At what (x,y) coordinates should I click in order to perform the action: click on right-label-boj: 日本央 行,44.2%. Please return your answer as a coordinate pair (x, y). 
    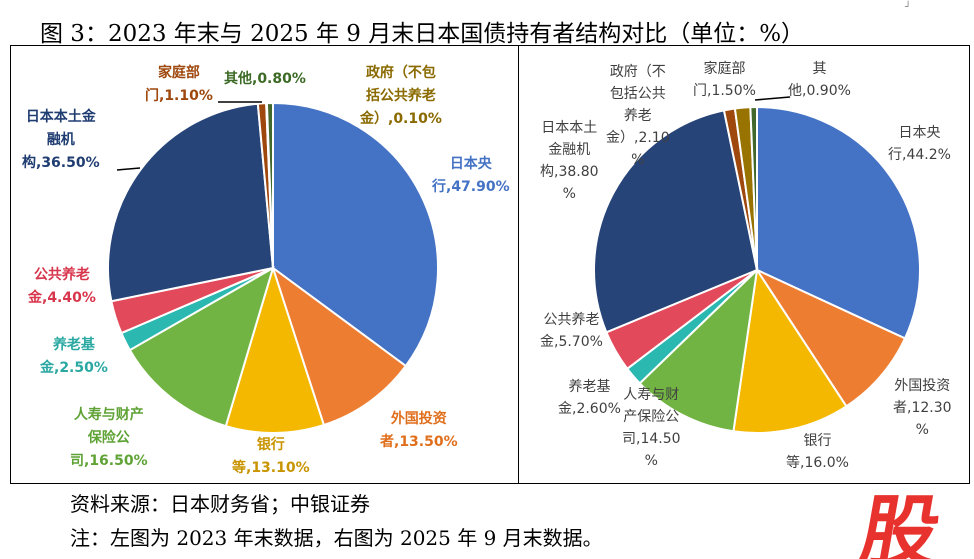
    Looking at the image, I should click on (919, 144).